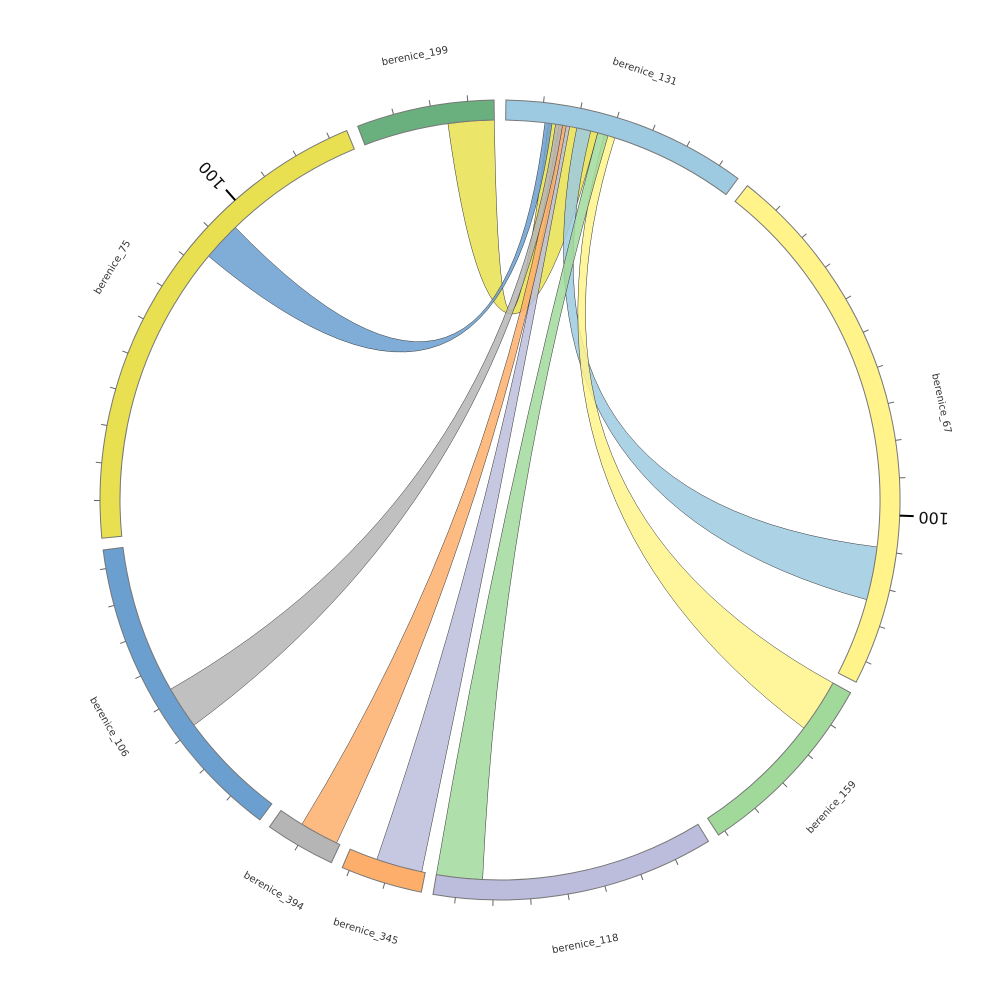 The height and width of the screenshot is (1000, 1000). What do you see at coordinates (108, 727) in the screenshot?
I see `segment-label: berenice_106` at bounding box center [108, 727].